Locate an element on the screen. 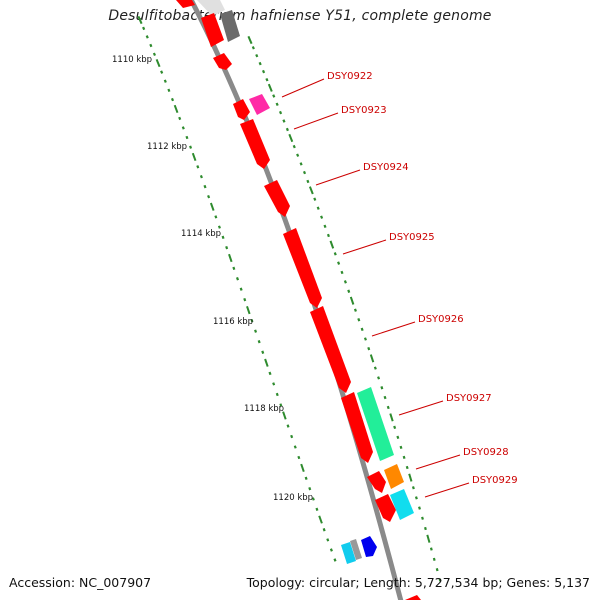  gene-top-red-c is located at coordinates (222, 61).